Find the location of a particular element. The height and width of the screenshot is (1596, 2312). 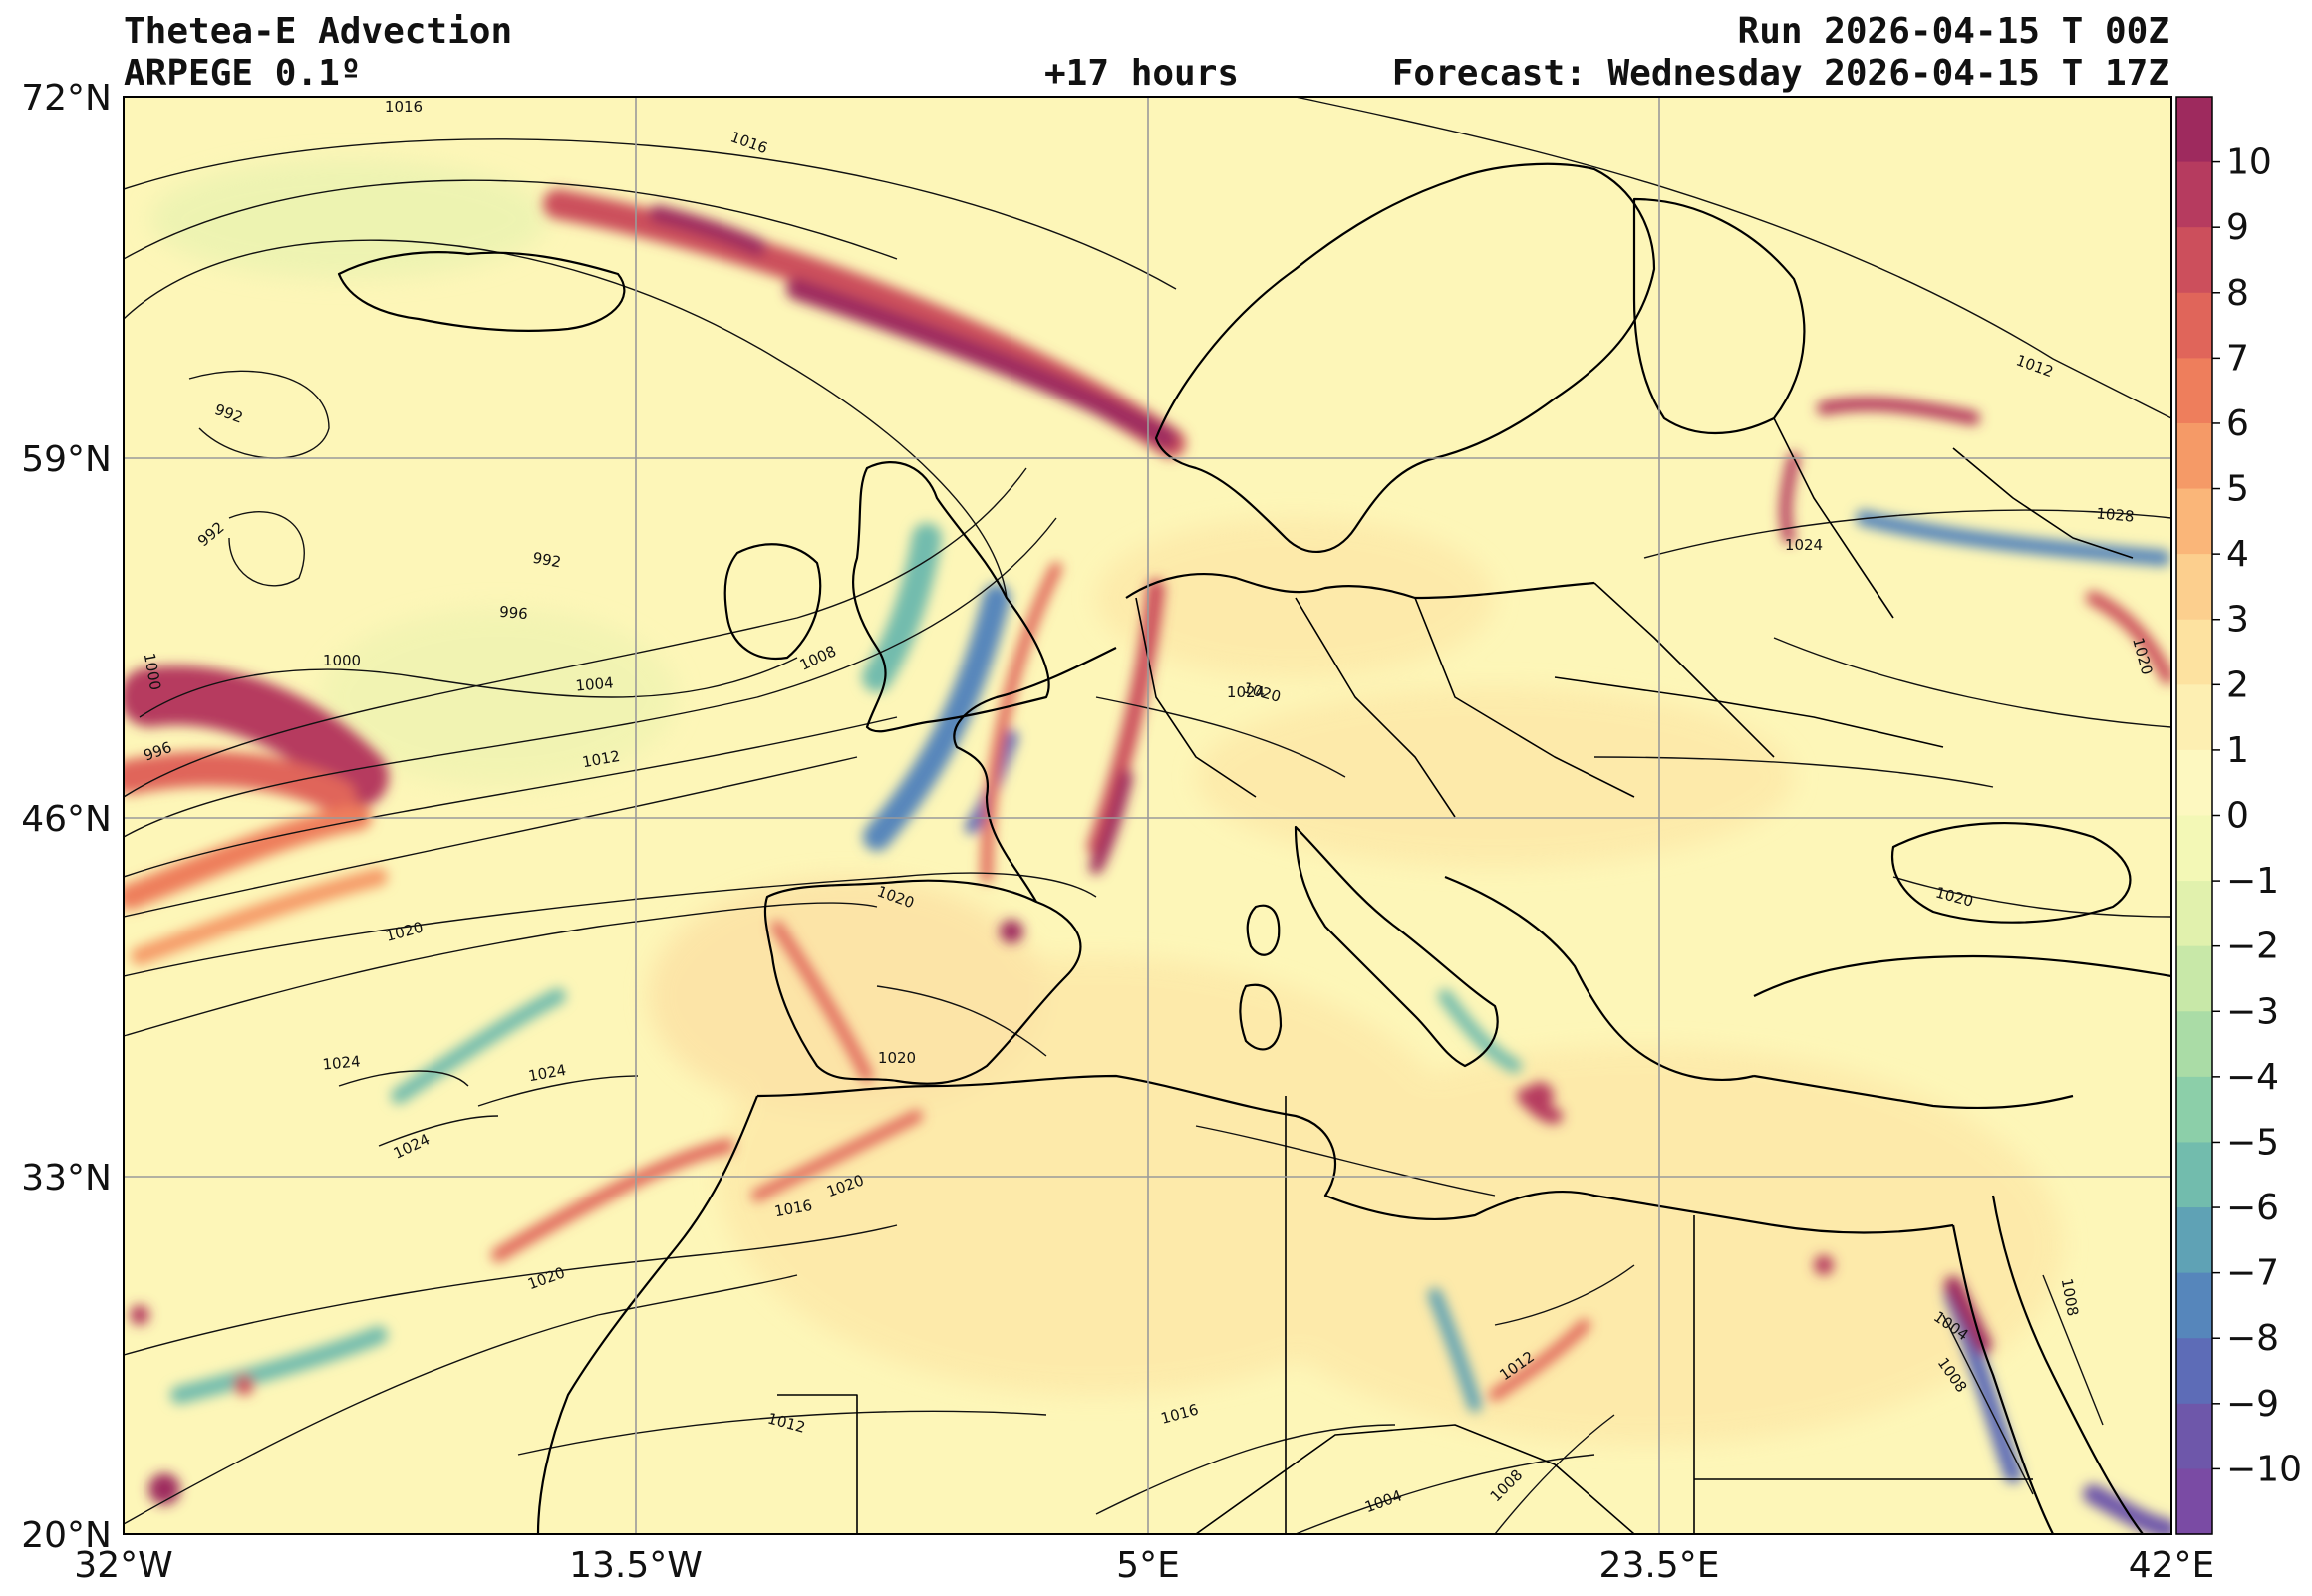

forecast-time: Forecast: Wednesday 2026-04-15 T 17Z is located at coordinates (1780, 73).